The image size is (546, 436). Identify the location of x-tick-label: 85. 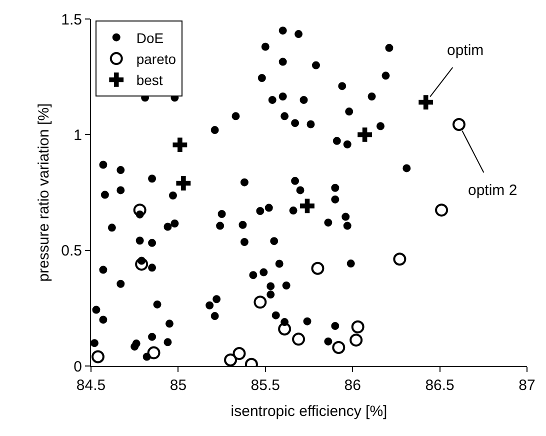
(178, 385).